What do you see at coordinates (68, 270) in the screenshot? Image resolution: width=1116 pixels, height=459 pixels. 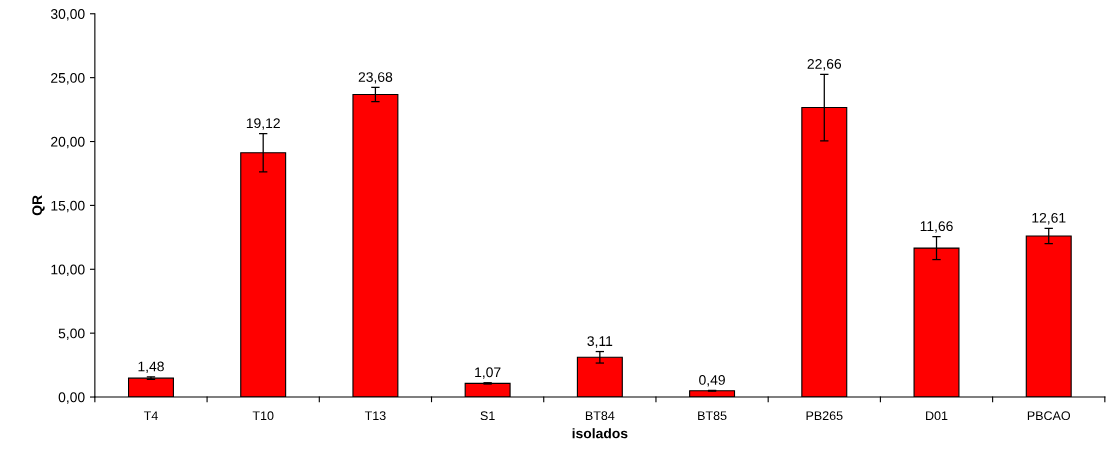 I see `y-tick-label: 10,00` at bounding box center [68, 270].